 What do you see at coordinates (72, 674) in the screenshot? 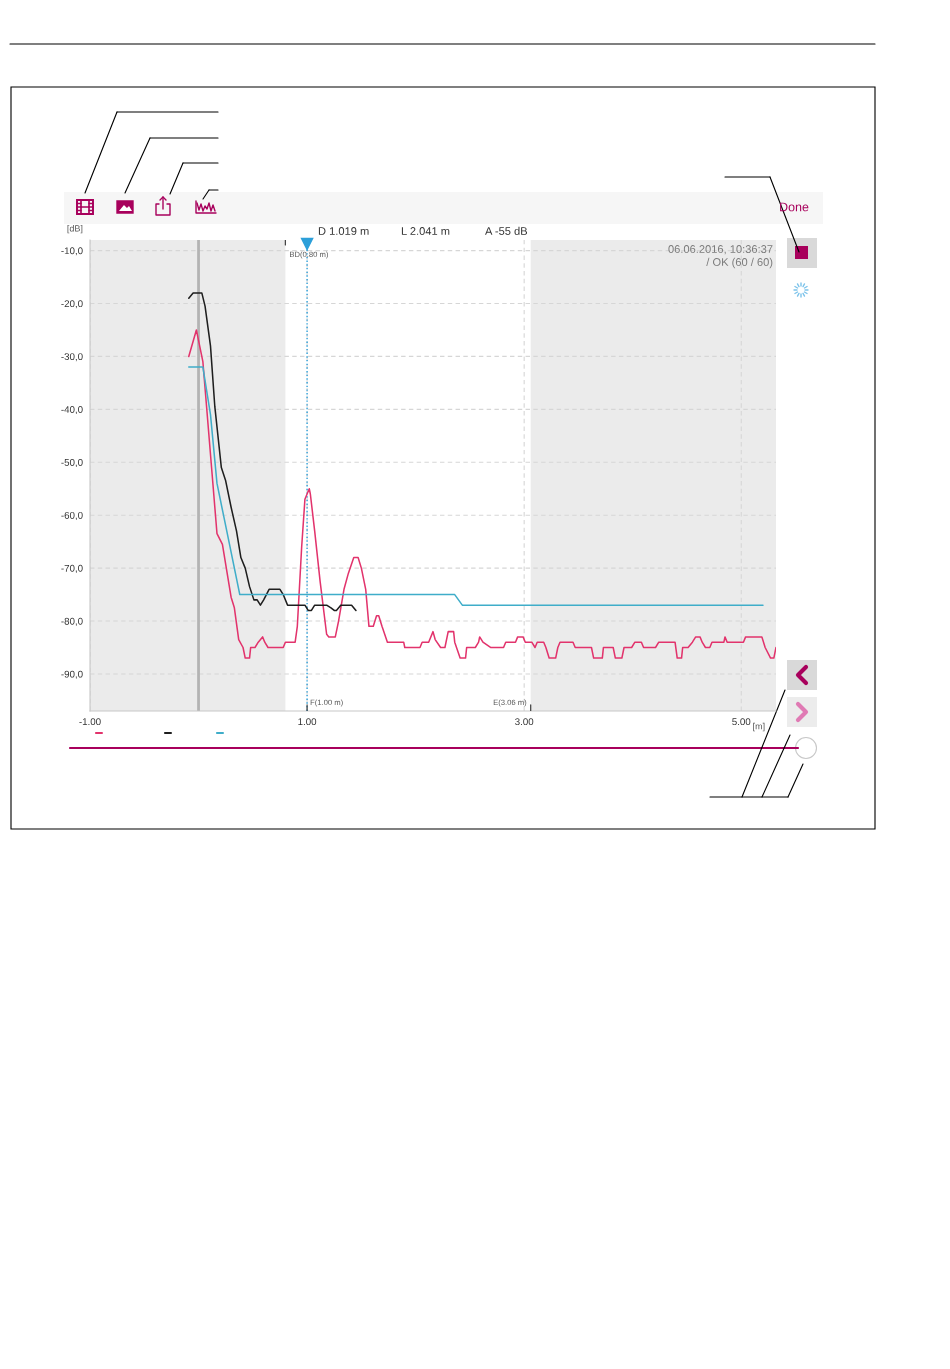
I see `y-tick-label: -90,0` at bounding box center [72, 674].